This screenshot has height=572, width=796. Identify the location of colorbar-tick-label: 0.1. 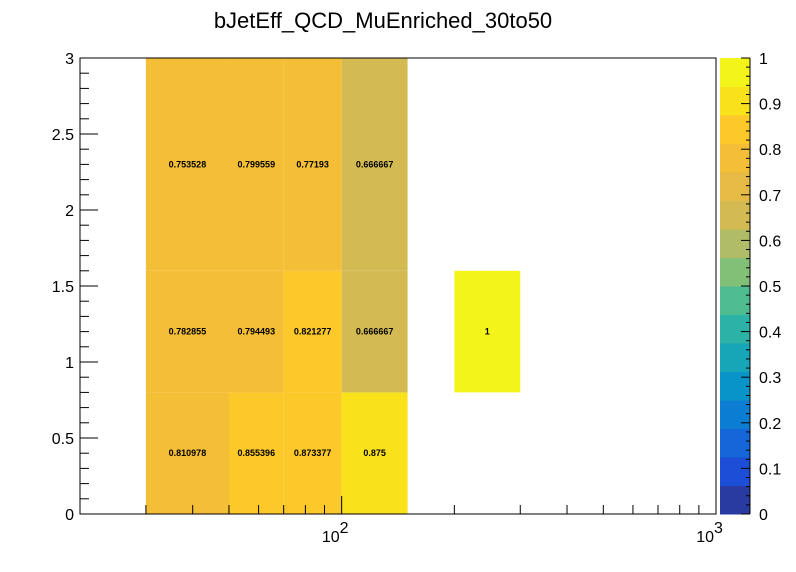
(770, 469).